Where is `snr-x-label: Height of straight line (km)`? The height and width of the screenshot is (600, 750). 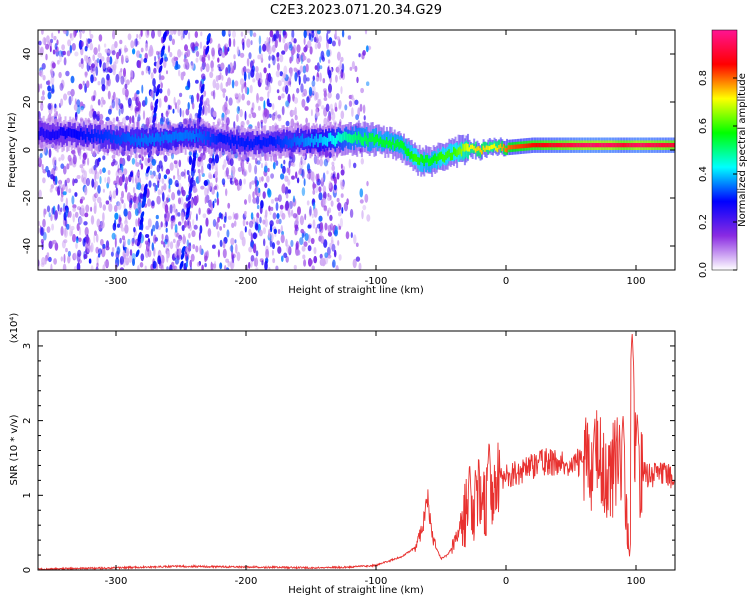
snr-x-label: Height of straight line (km) is located at coordinates (356, 590).